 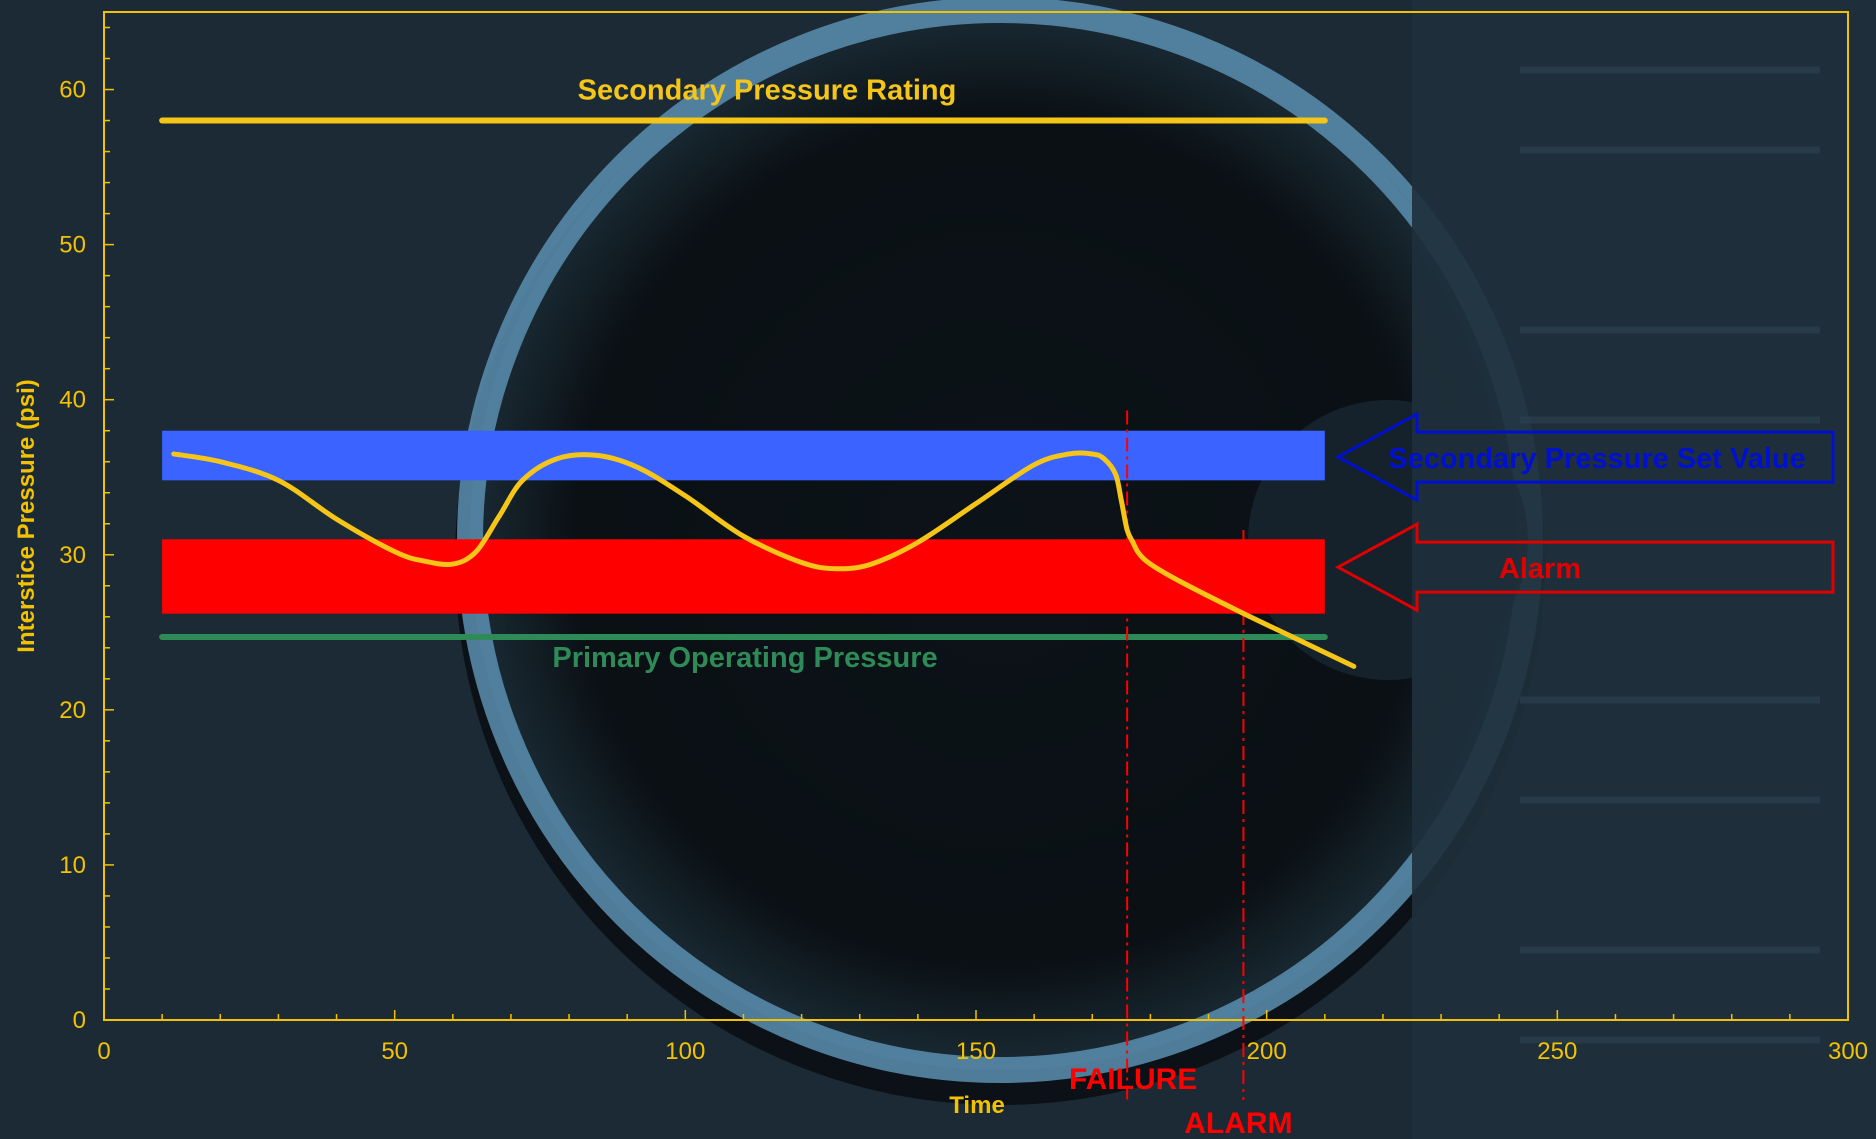 What do you see at coordinates (72, 555) in the screenshot?
I see `y-tick-label: 30` at bounding box center [72, 555].